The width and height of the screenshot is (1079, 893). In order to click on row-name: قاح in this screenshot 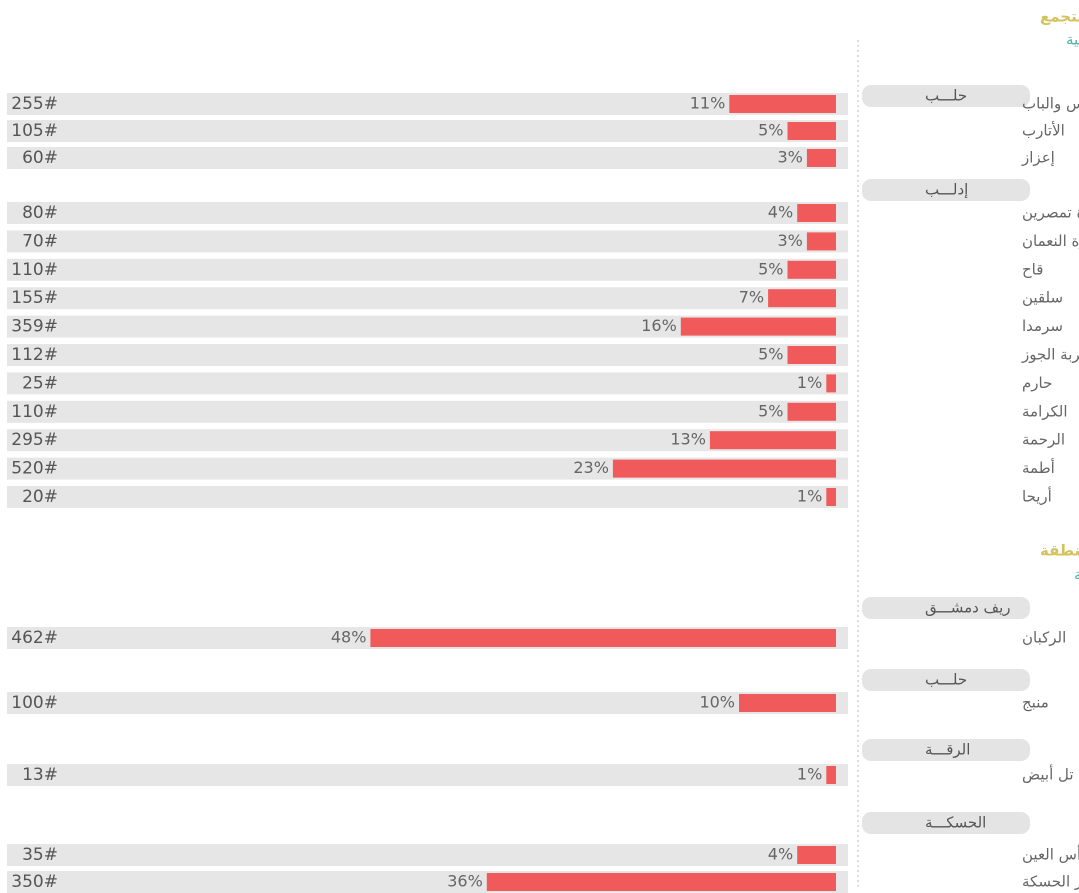, I will do `click(1032, 269)`.